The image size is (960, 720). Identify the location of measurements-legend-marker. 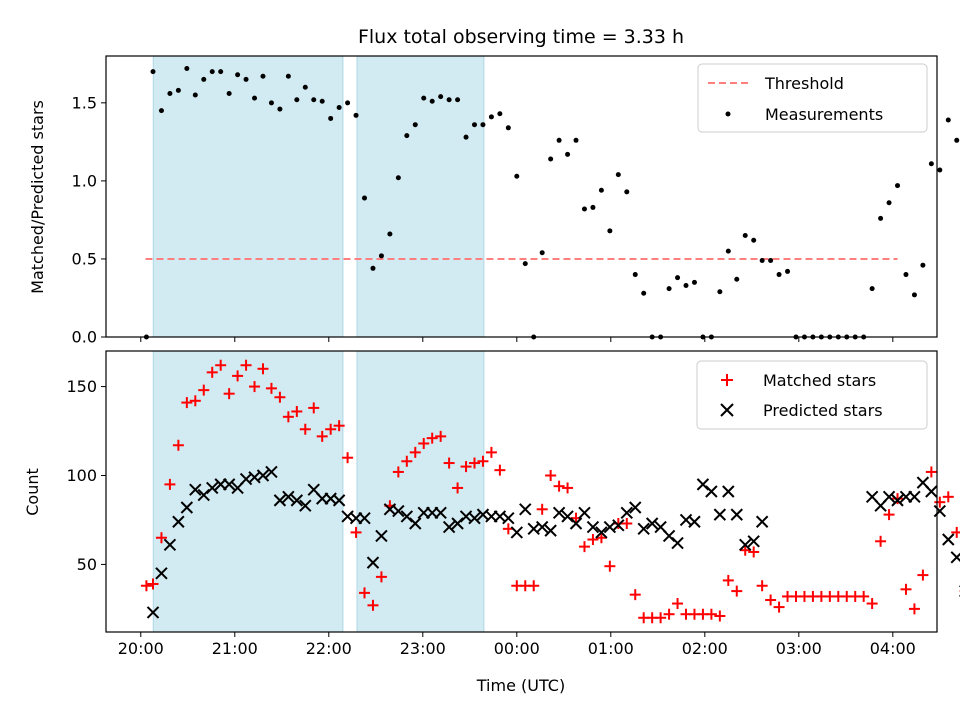
(728, 114).